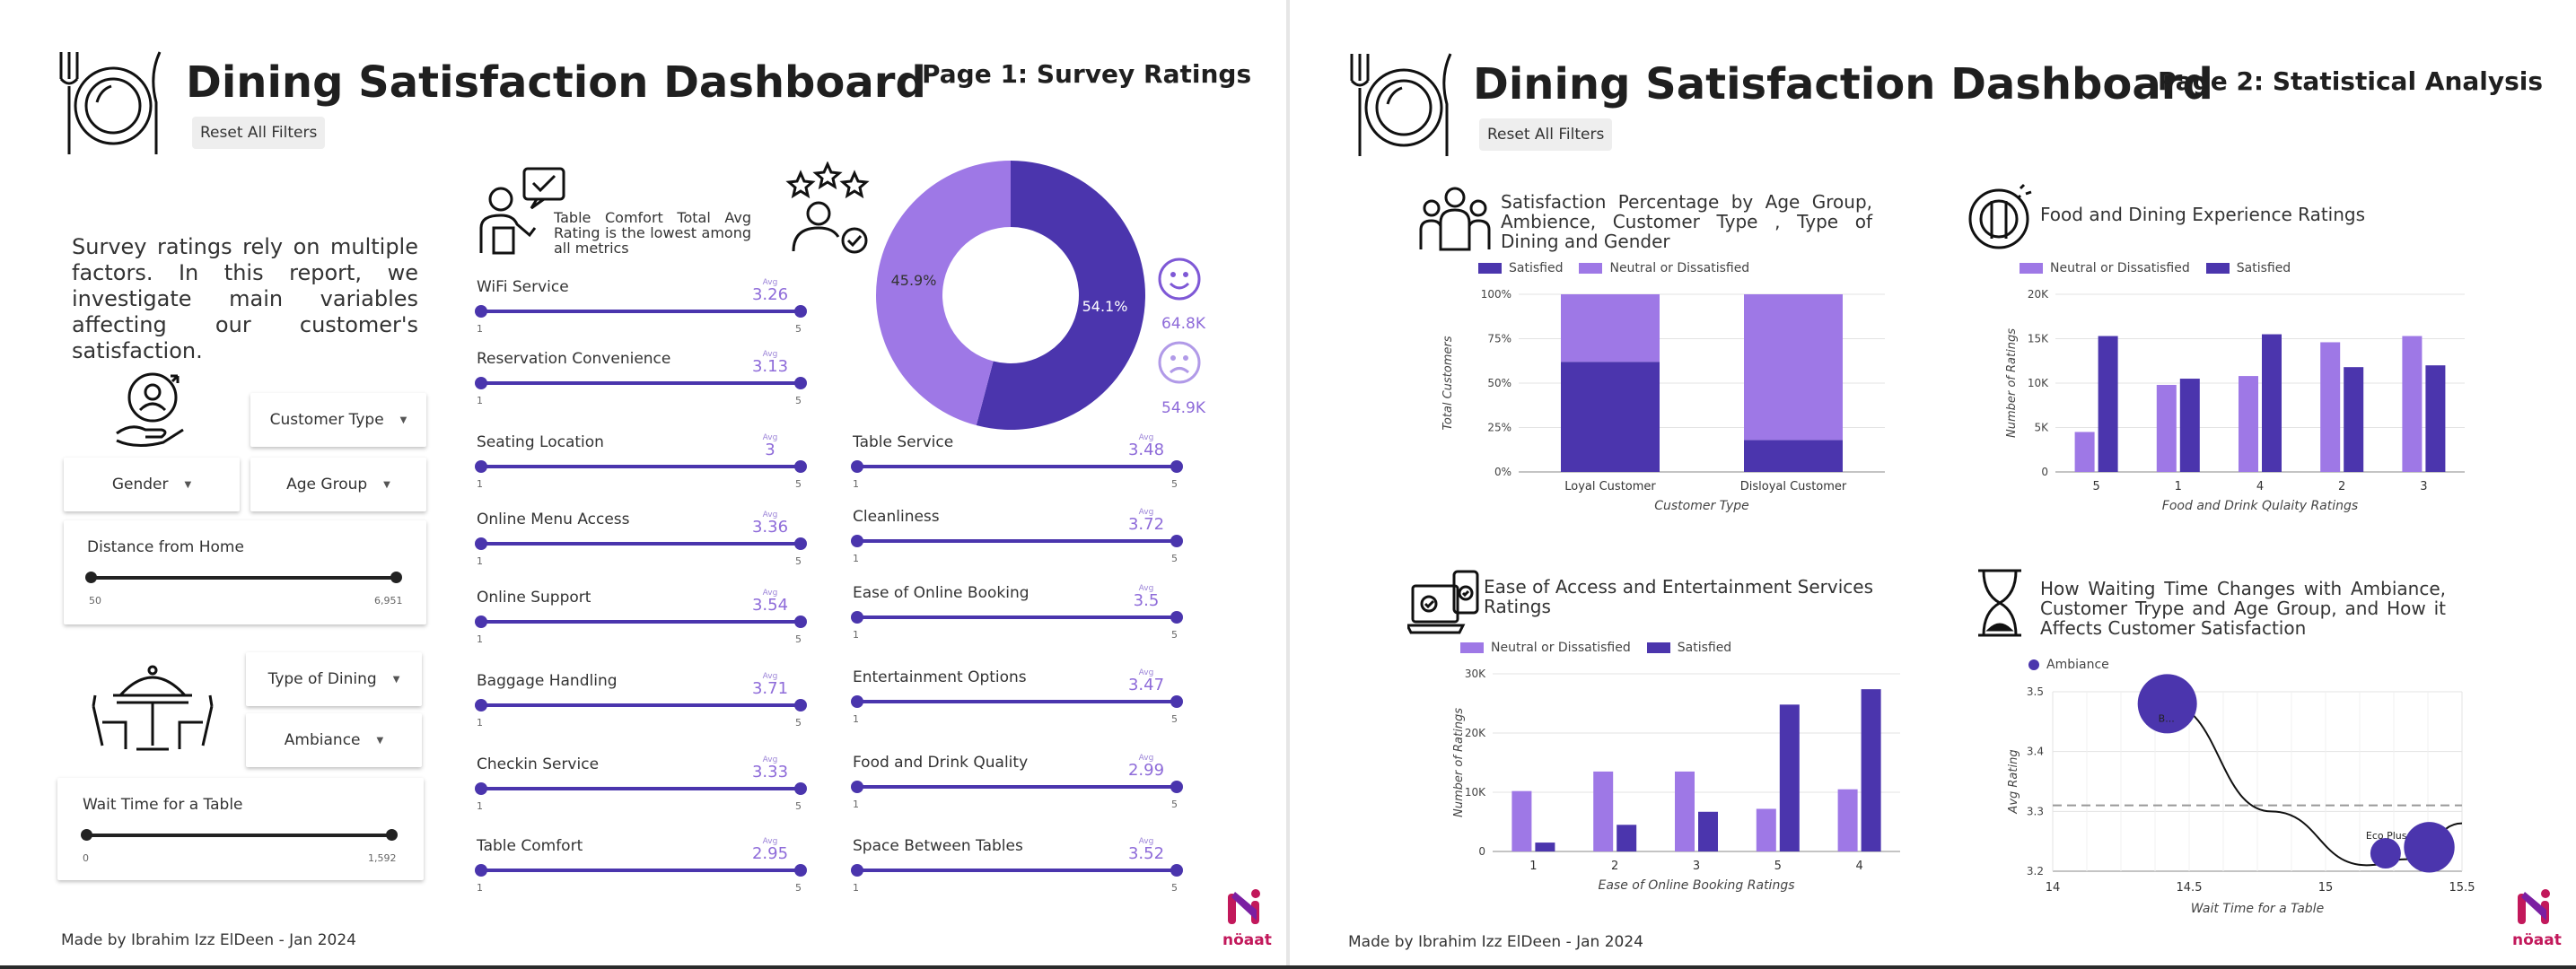 Image resolution: width=2576 pixels, height=969 pixels. Describe the element at coordinates (86, 835) in the screenshot. I see `wait-time-slider-min-handle` at that location.